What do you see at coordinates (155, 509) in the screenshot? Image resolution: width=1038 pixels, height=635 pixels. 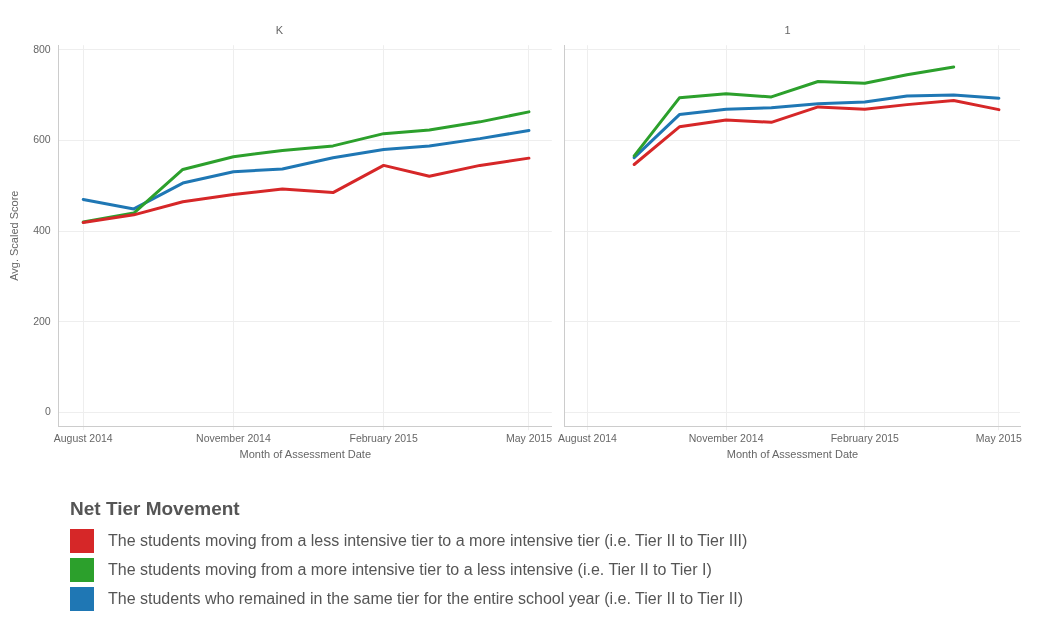 I see `legend-title: Net Tier Movement` at bounding box center [155, 509].